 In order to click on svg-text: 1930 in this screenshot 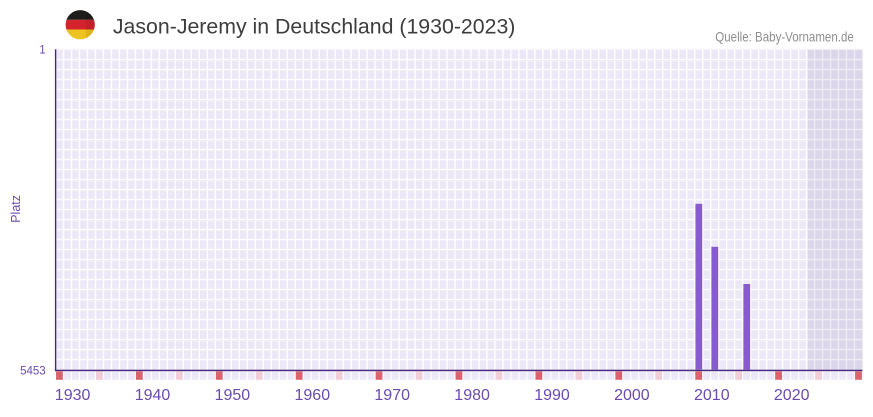, I will do `click(73, 395)`.